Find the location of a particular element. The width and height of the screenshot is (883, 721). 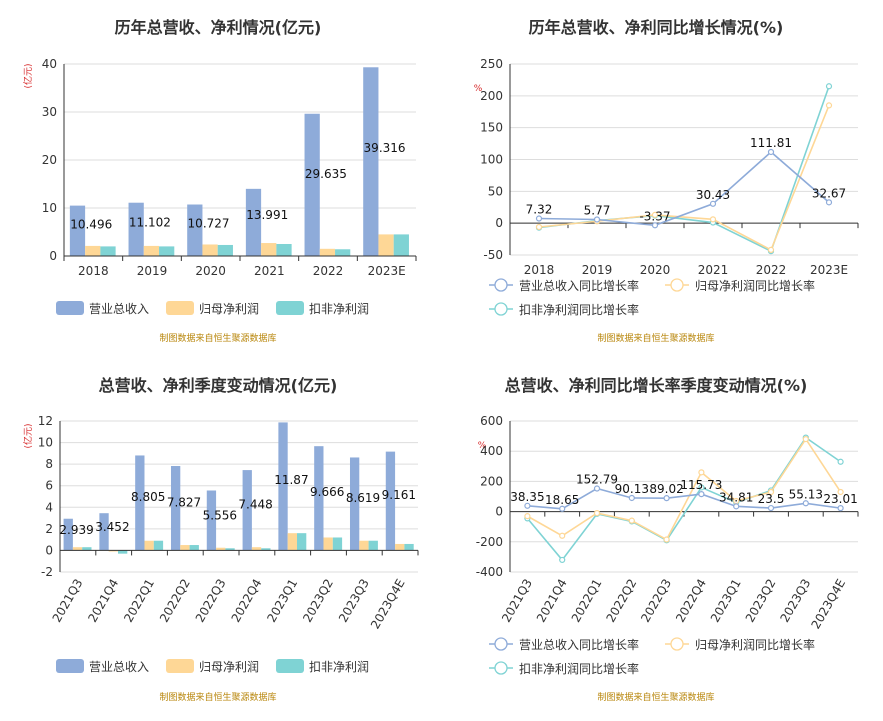

data-label: 39.316 is located at coordinates (385, 148).